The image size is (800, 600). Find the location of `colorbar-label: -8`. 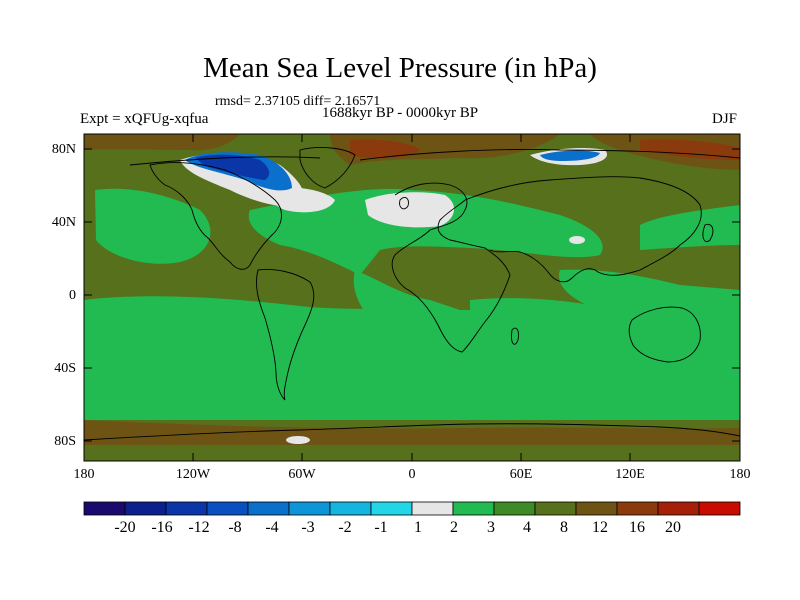

colorbar-label: -8 is located at coordinates (235, 527).